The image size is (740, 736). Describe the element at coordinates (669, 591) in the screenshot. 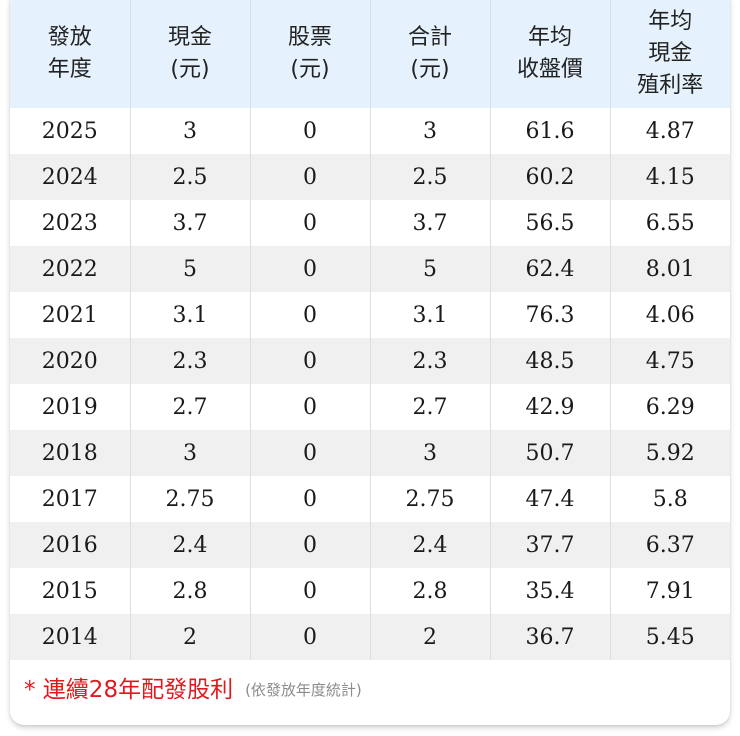

I see `cell-yield: 7.91` at that location.